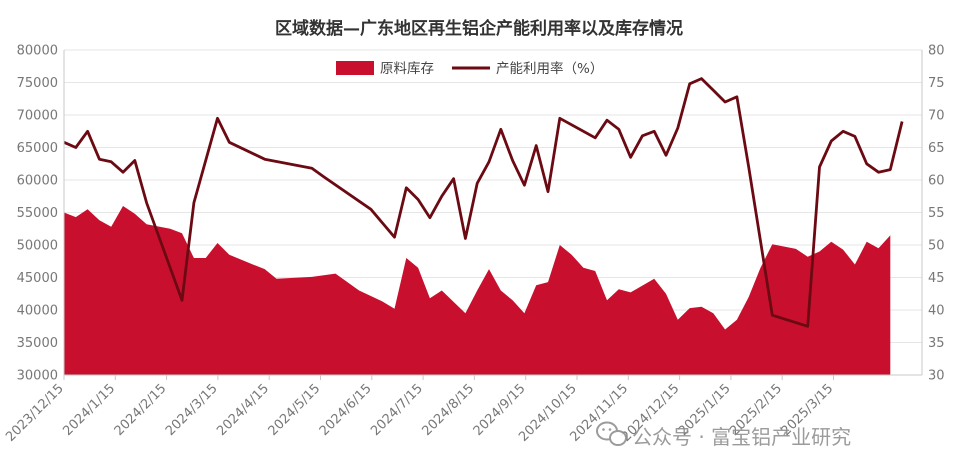 The image size is (959, 473). Describe the element at coordinates (37, 311) in the screenshot. I see `left-axis-tick-label: 40000` at that location.